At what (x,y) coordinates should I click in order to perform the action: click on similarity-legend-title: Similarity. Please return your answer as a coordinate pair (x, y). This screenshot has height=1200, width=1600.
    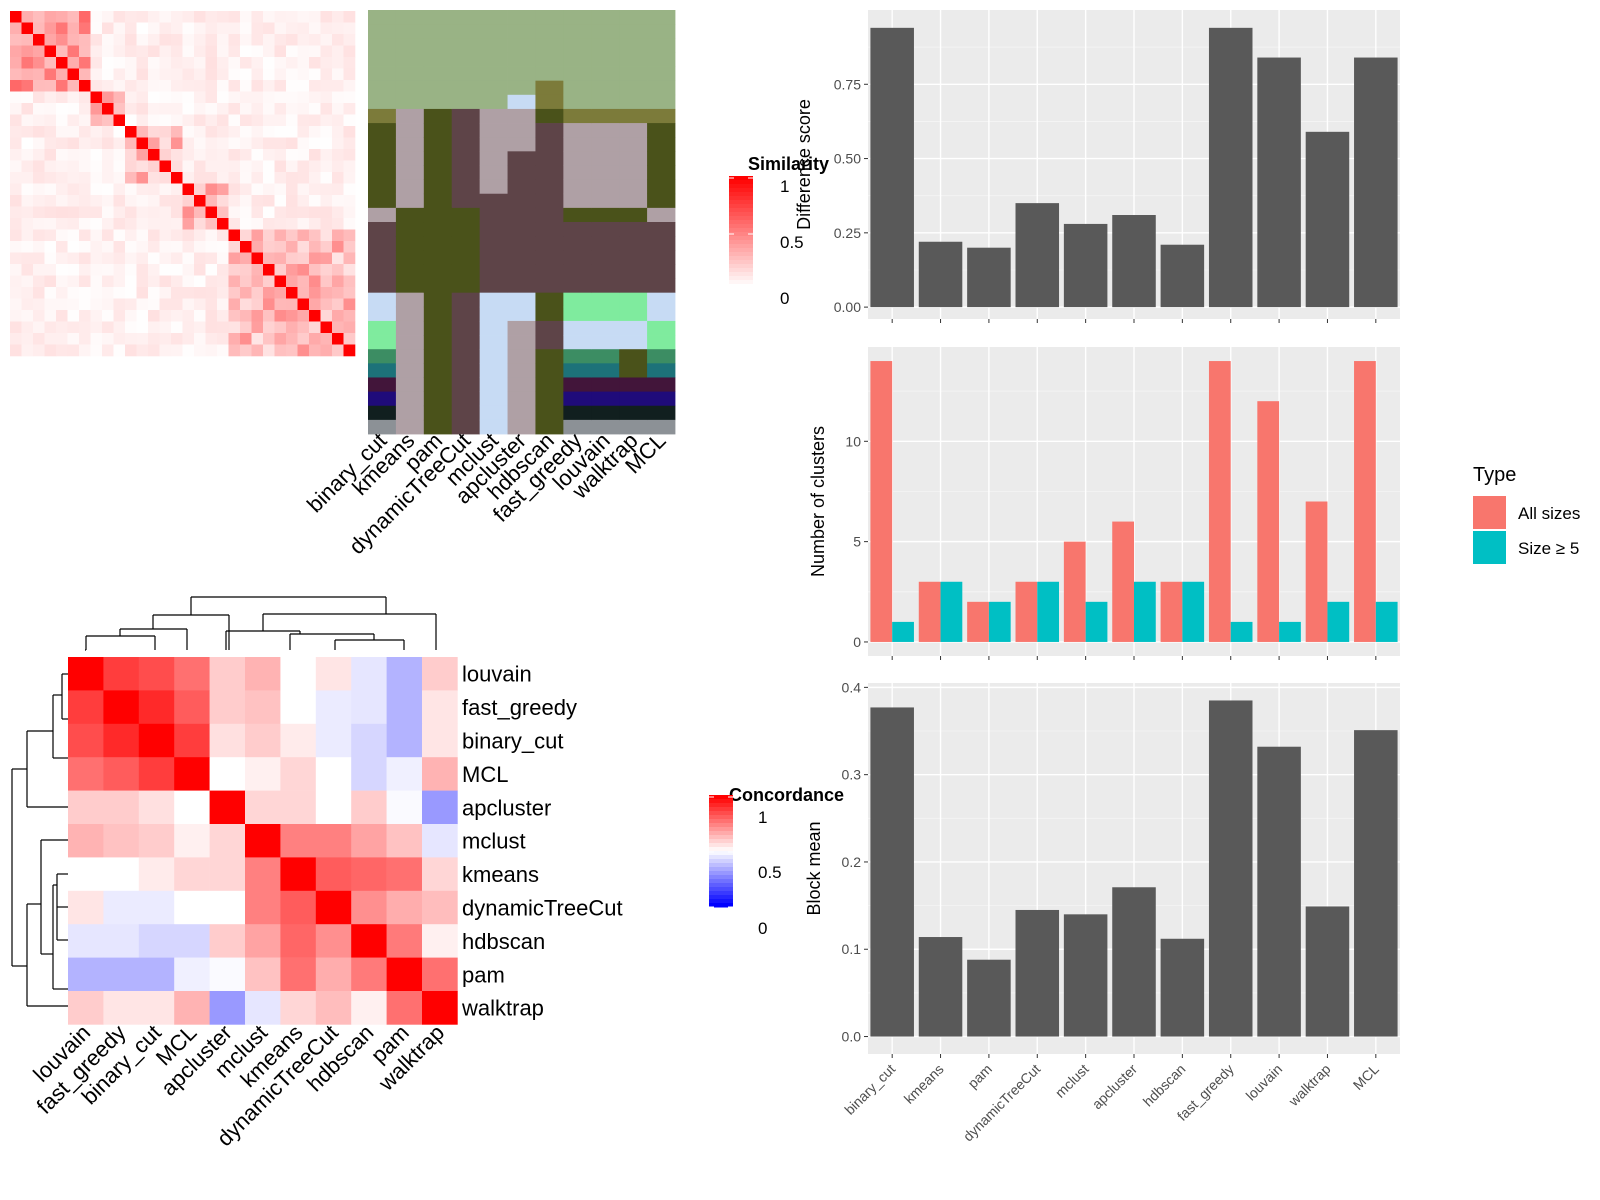
    Looking at the image, I should click on (788, 164).